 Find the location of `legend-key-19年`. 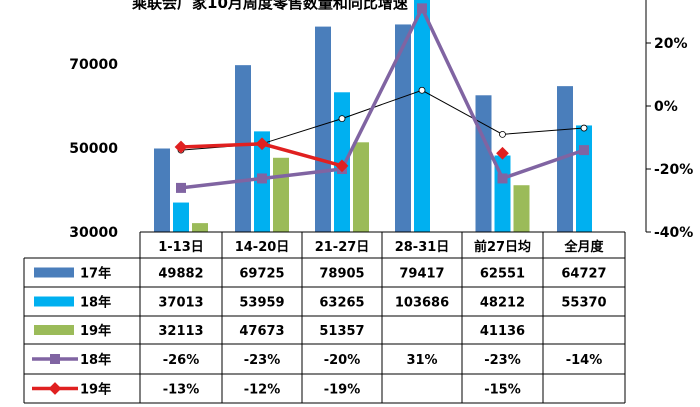

legend-key-19年 is located at coordinates (54, 330).